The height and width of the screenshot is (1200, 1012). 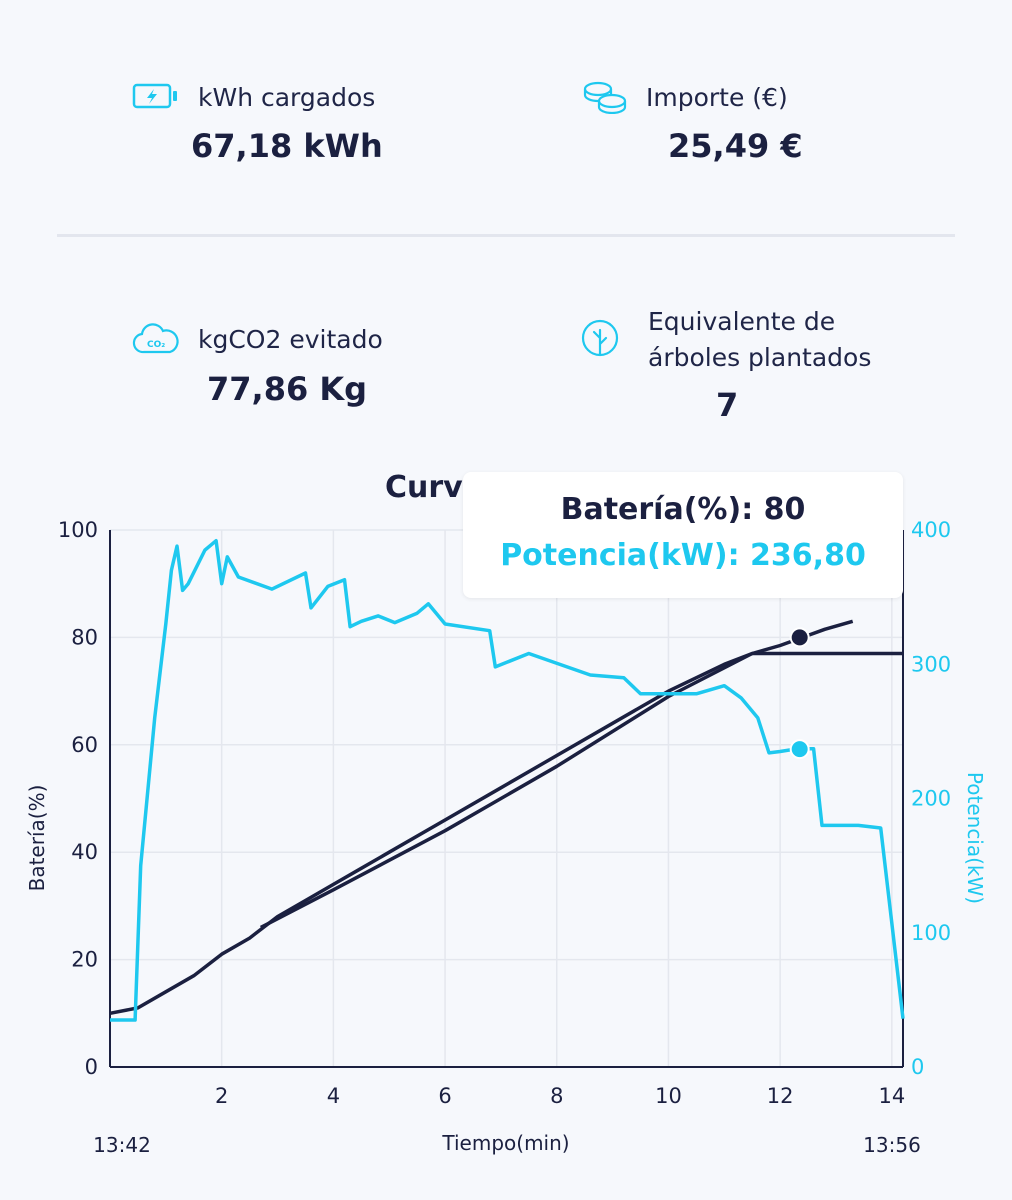 What do you see at coordinates (84, 745) in the screenshot?
I see `y-left-tick-label: 60` at bounding box center [84, 745].